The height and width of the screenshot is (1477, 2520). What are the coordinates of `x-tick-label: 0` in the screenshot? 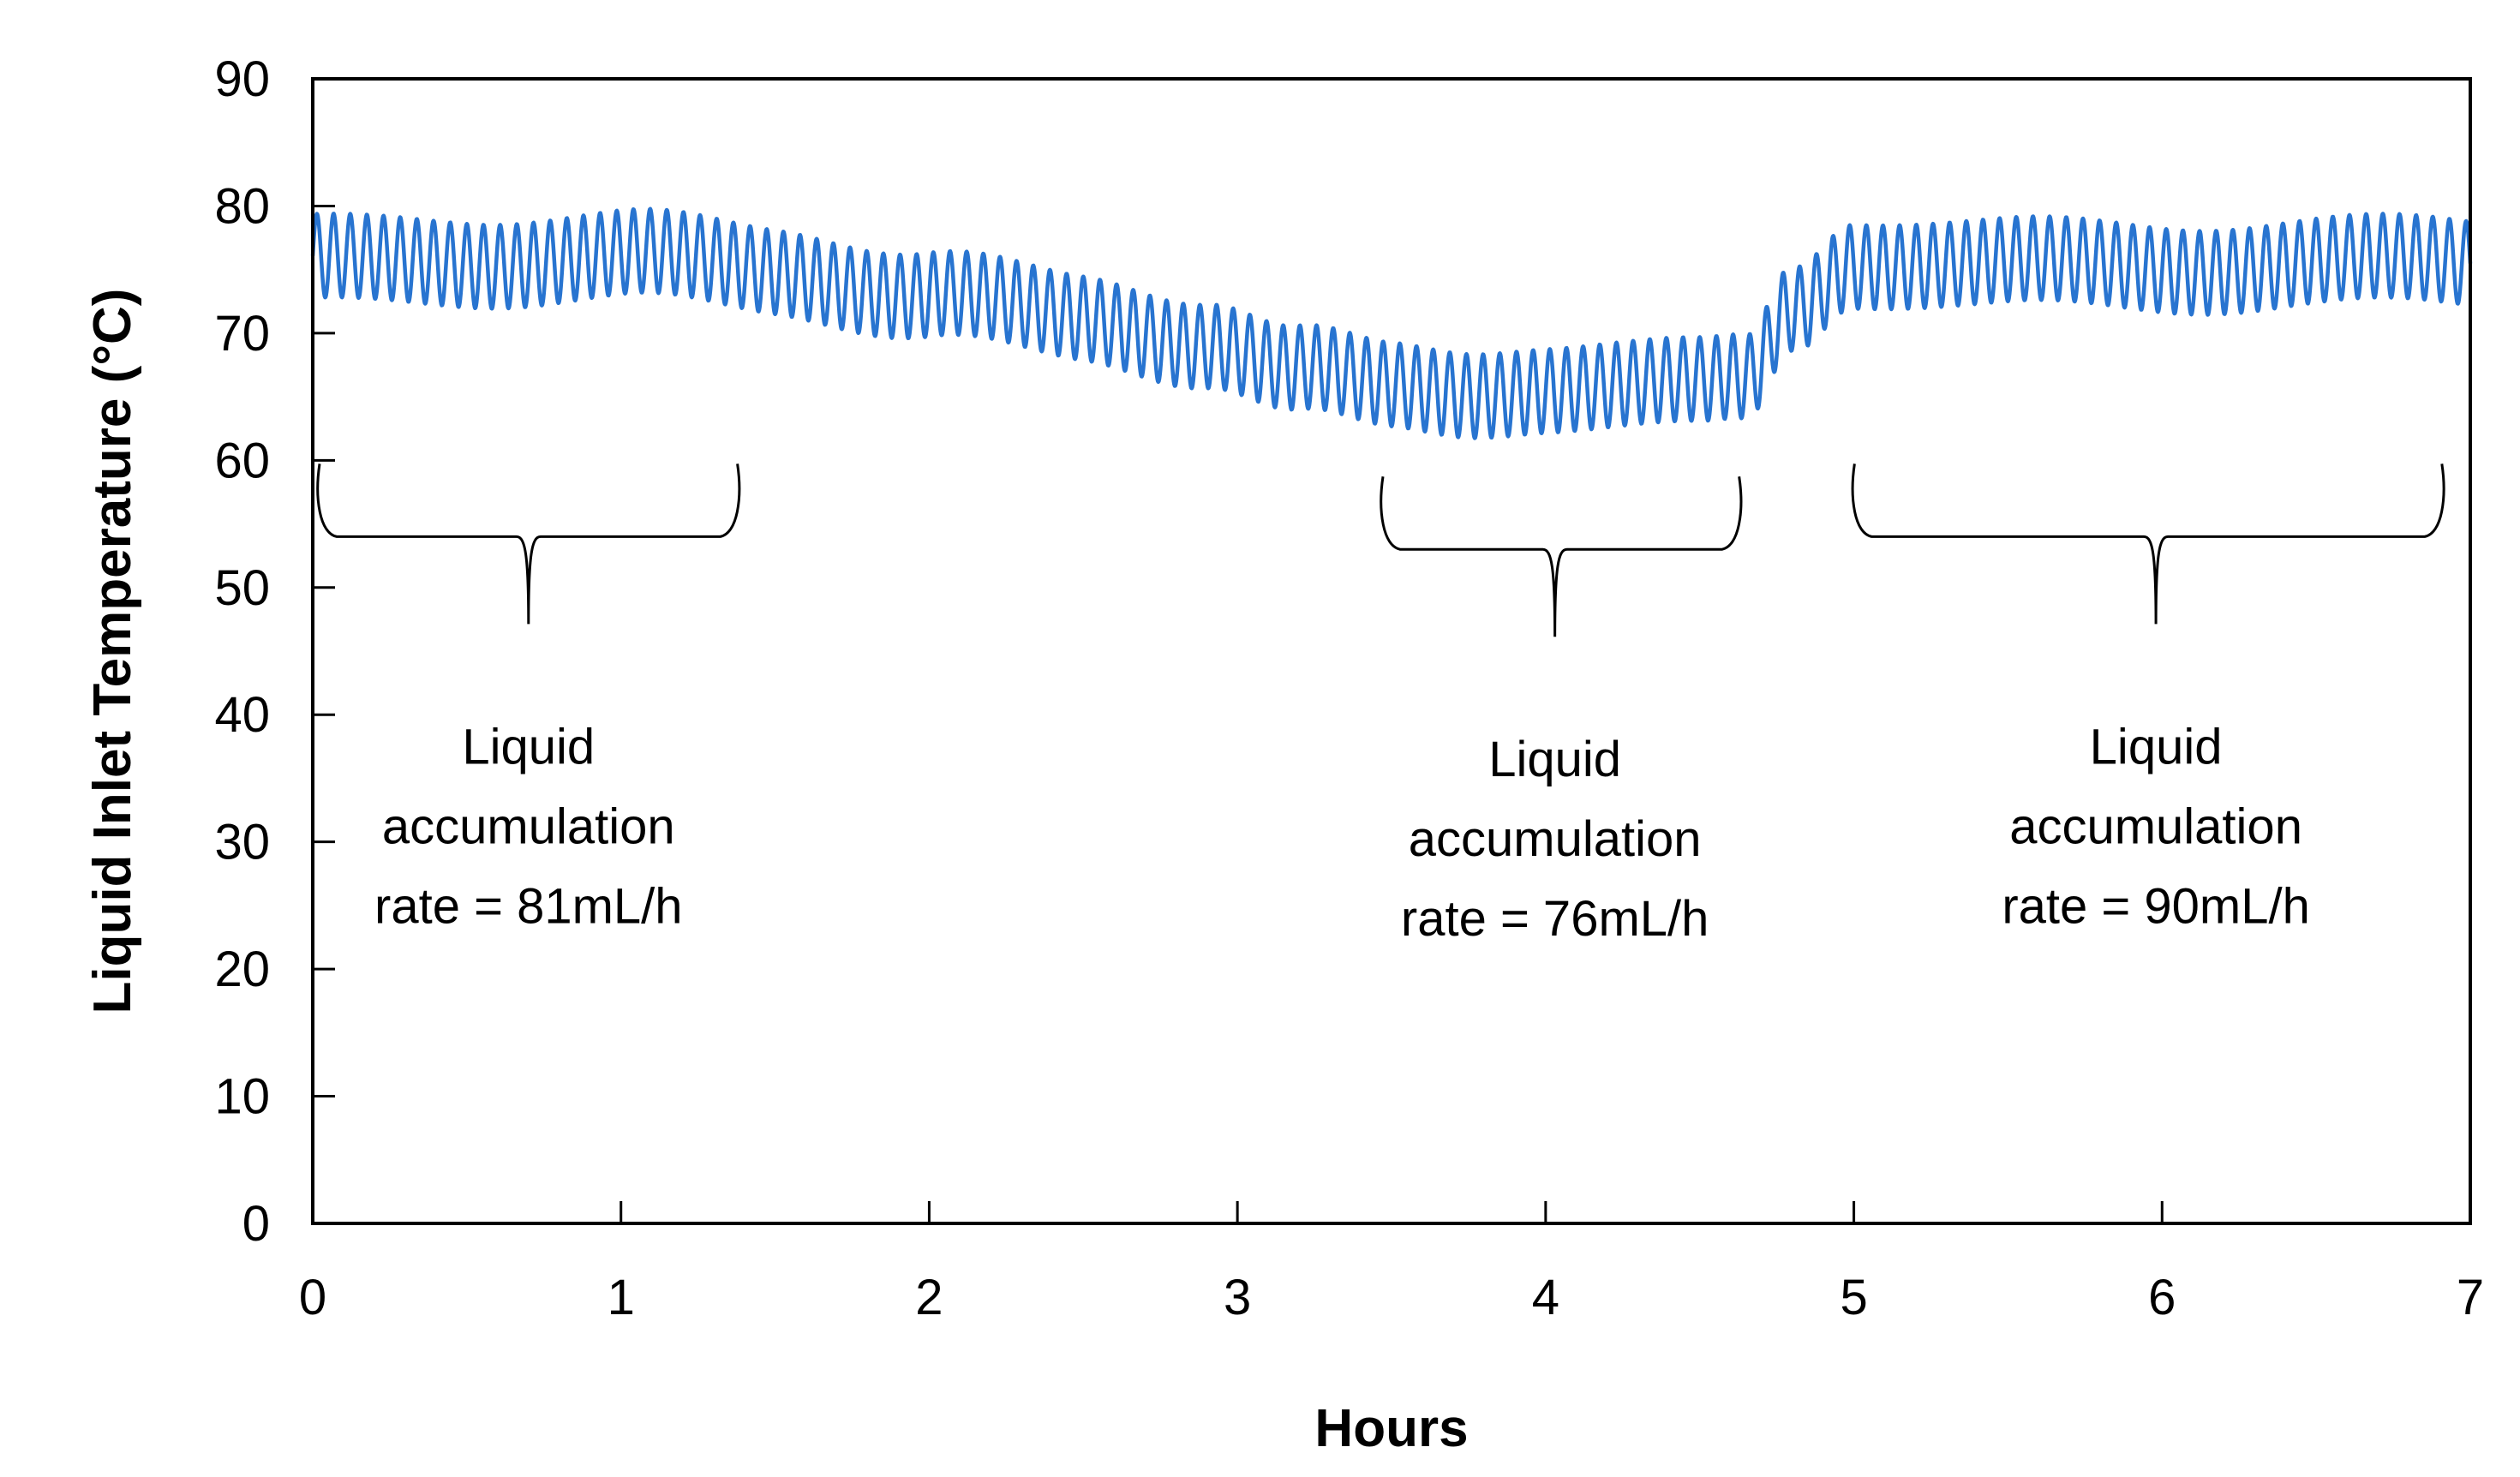 It's located at (312, 1297).